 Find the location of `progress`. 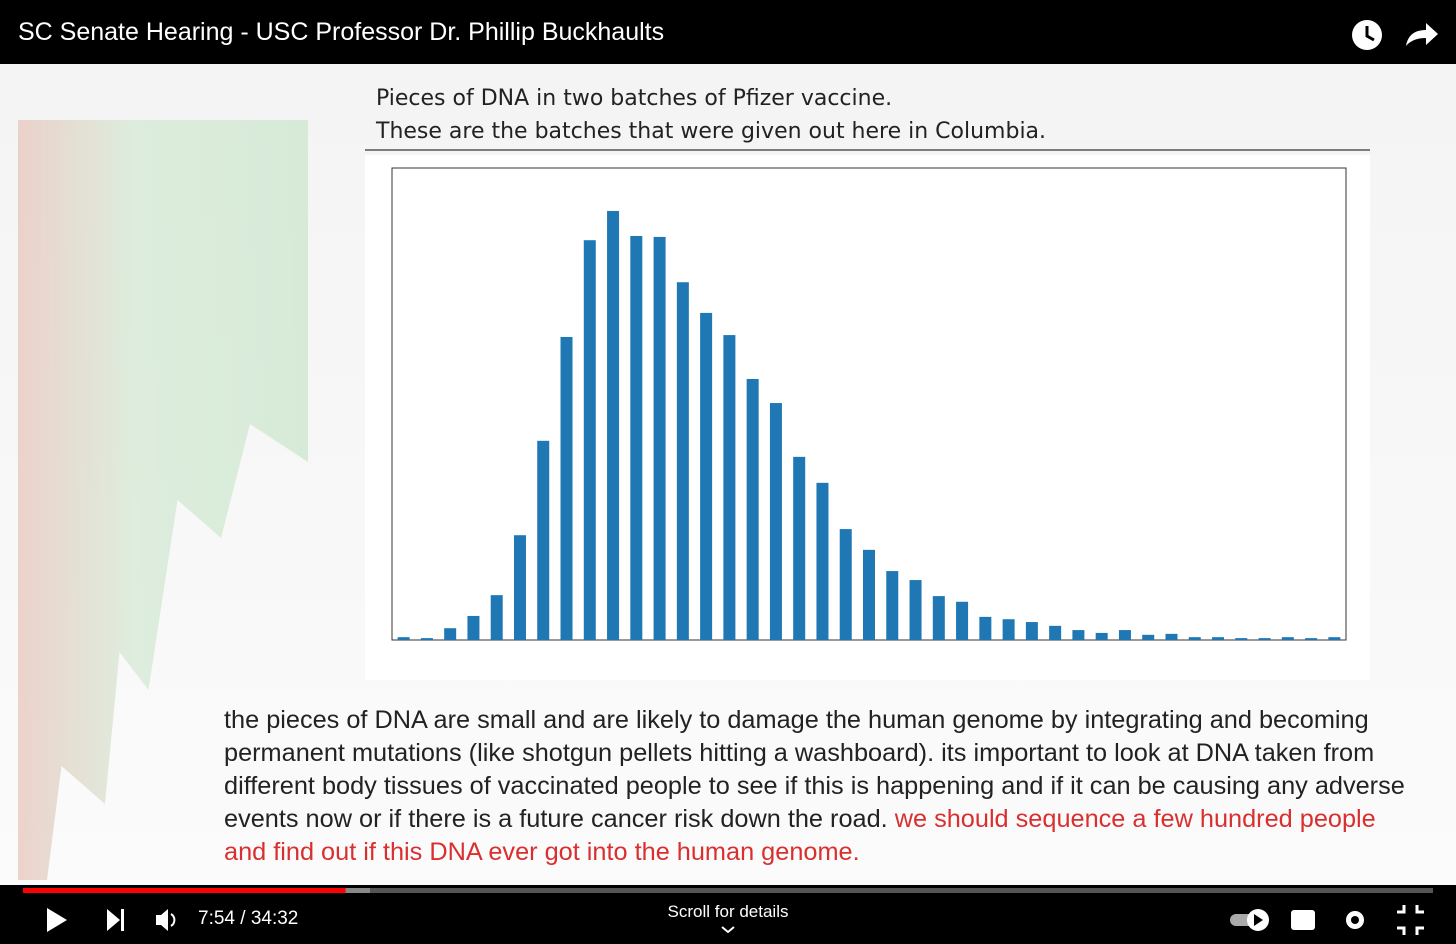

progress is located at coordinates (184, 890).